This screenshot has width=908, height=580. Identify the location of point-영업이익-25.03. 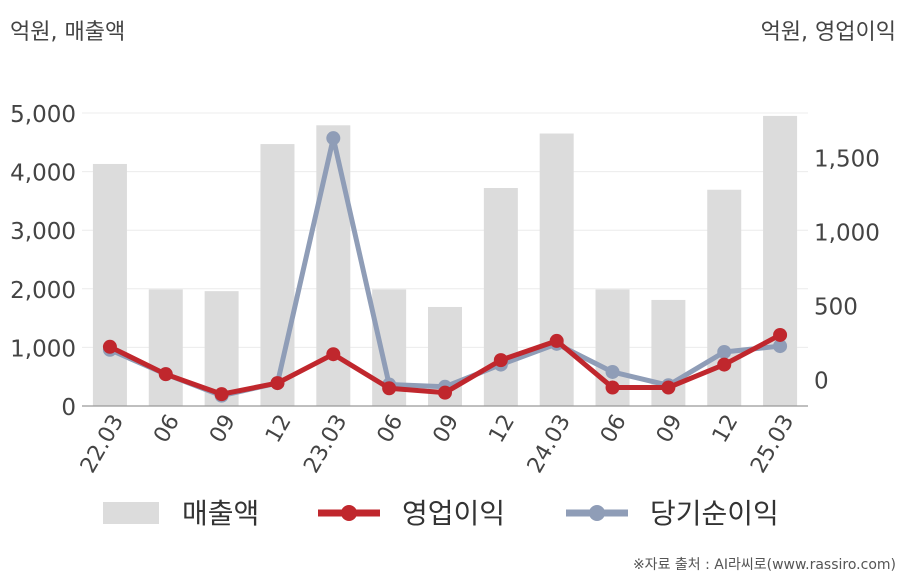
(780, 334).